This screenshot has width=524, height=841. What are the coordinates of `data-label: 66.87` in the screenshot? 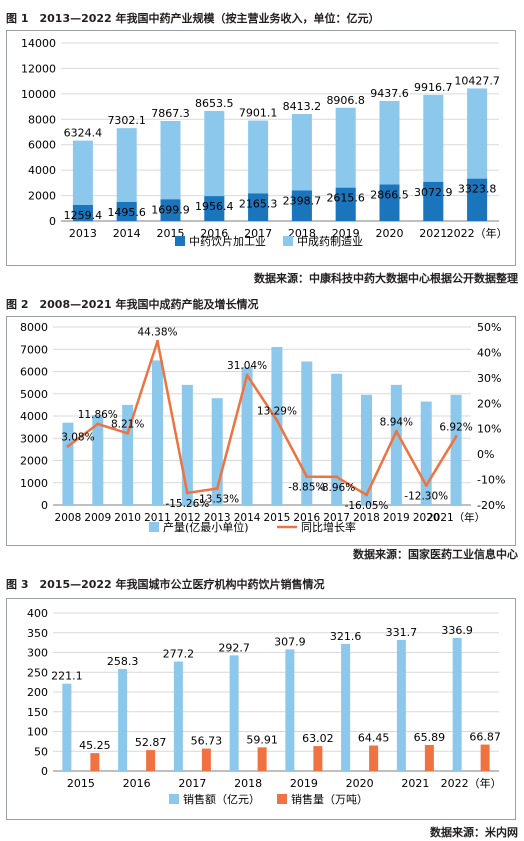 It's located at (485, 737).